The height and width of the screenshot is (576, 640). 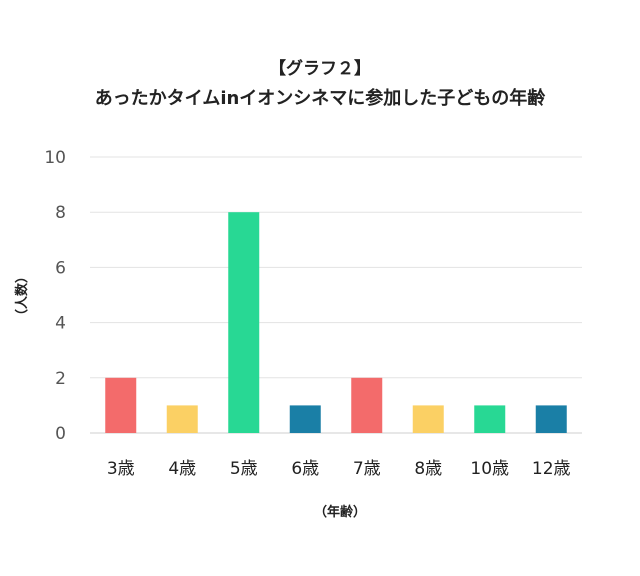 What do you see at coordinates (60, 379) in the screenshot?
I see `y-tick-label: 2` at bounding box center [60, 379].